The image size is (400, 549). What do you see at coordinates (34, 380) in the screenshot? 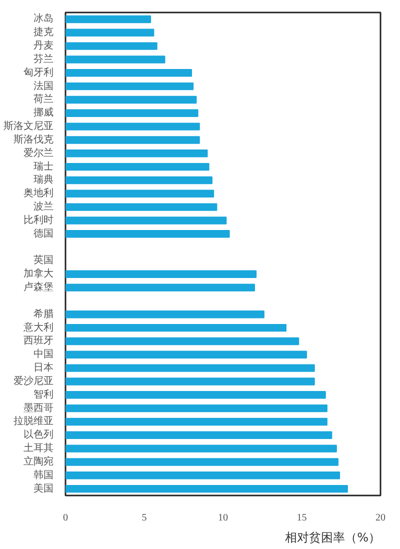
I see `y-tick-label: 爱沙尼亚` at bounding box center [34, 380].